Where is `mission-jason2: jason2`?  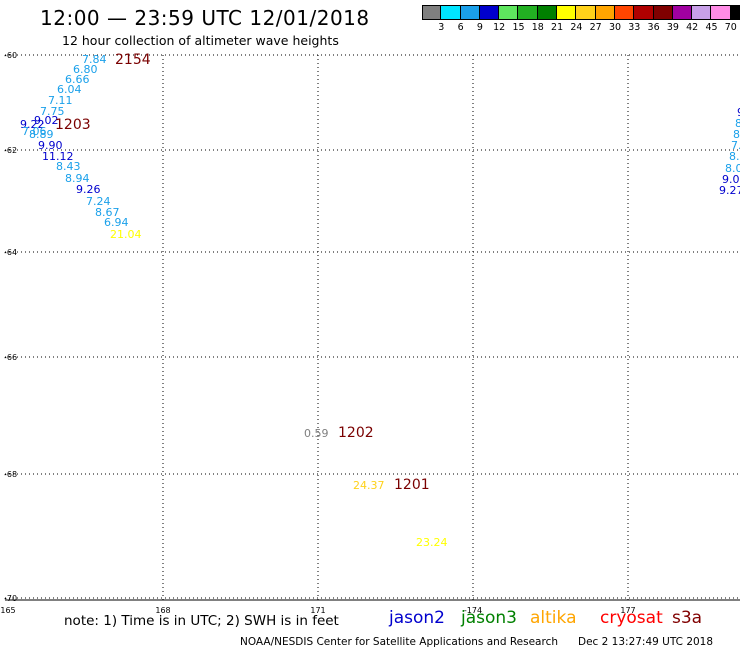
mission-jason2: jason2 is located at coordinates (417, 618).